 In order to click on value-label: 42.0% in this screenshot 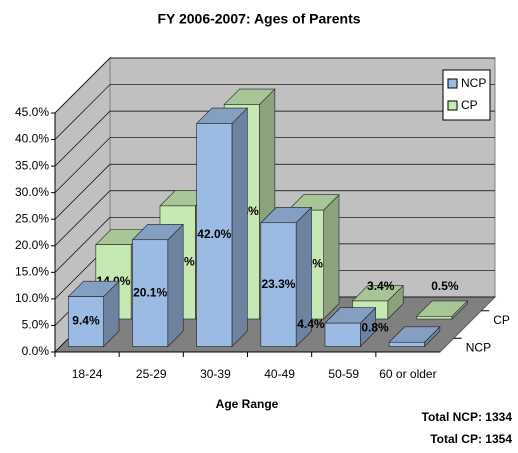, I will do `click(214, 234)`.